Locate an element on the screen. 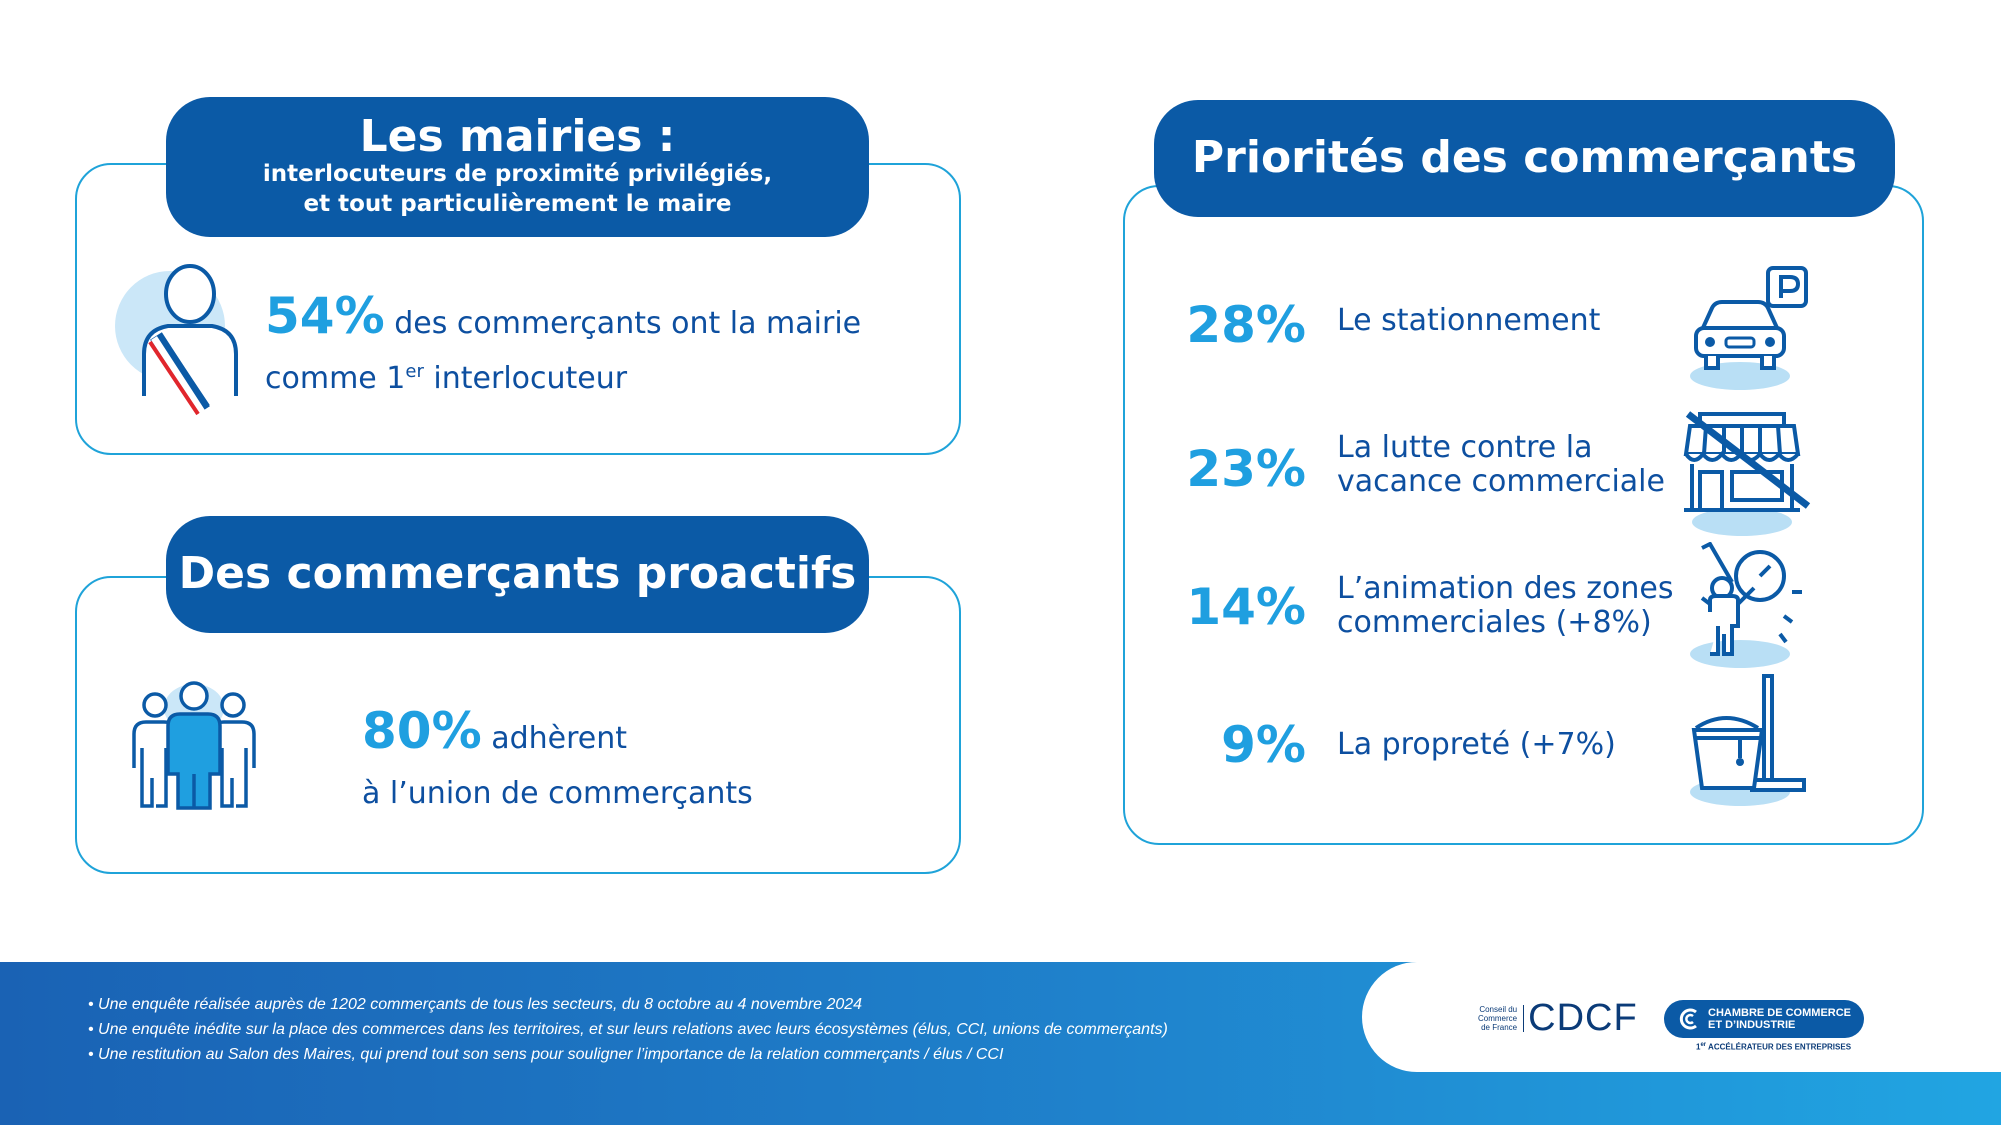 The image size is (2001, 1125). mairies-subtitle-line2: et tout particulièrement le maire is located at coordinates (517, 204).